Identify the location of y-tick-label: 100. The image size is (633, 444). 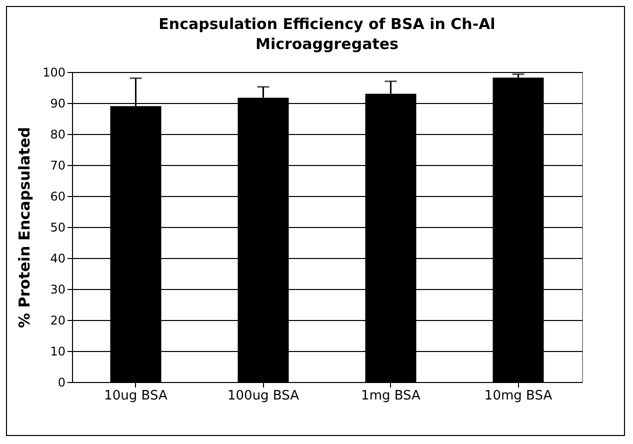
(54, 73).